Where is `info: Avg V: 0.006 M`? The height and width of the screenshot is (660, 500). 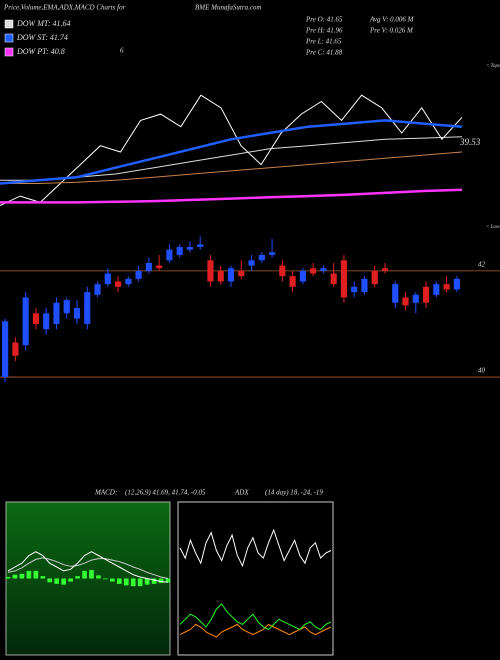
info: Avg V: 0.006 M is located at coordinates (392, 20).